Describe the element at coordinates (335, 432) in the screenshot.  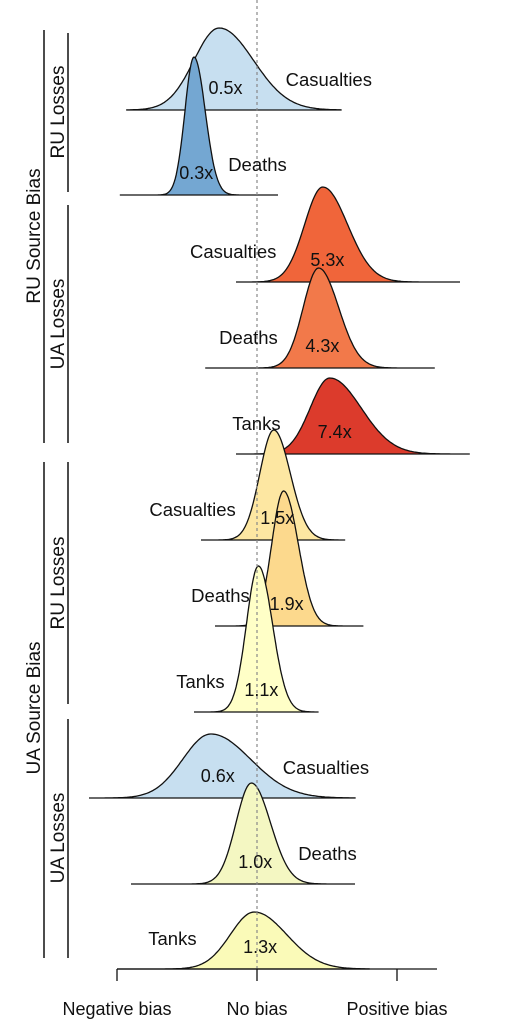
I see `multiplier-label-ru-ua-tanks: 7.4x` at that location.